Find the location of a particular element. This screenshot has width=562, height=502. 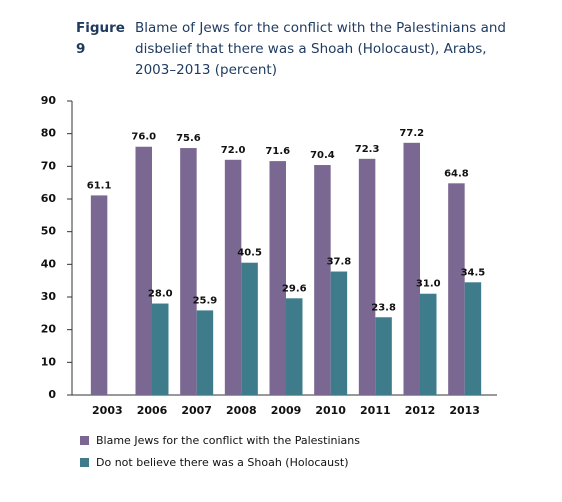

value-label: 75.6 is located at coordinates (188, 138).